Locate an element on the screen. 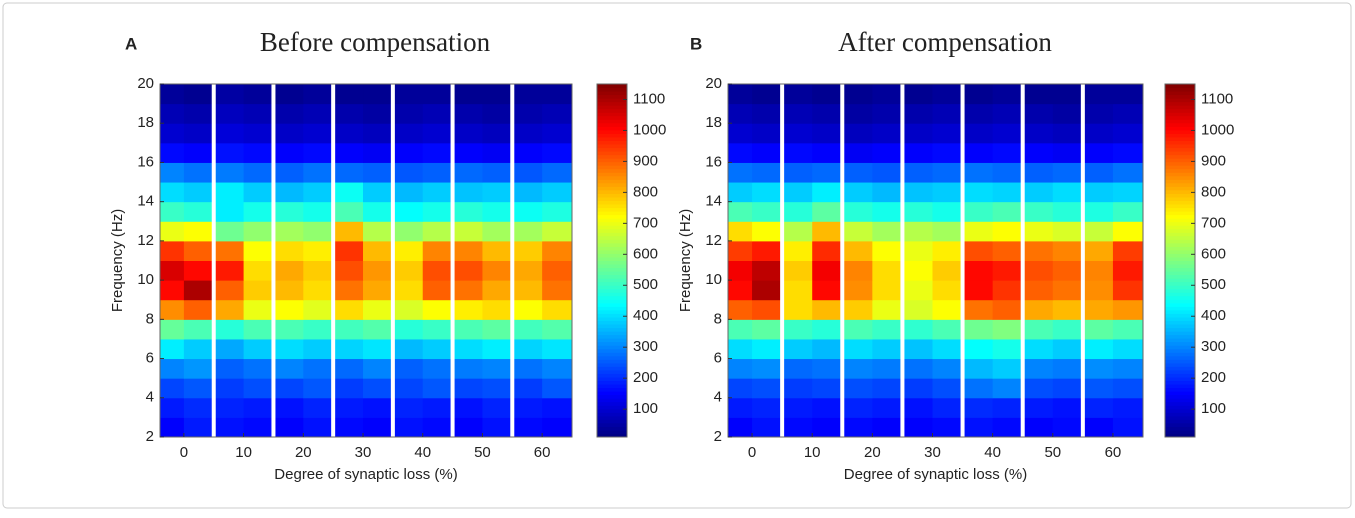  colorbar-border is located at coordinates (1180, 260).